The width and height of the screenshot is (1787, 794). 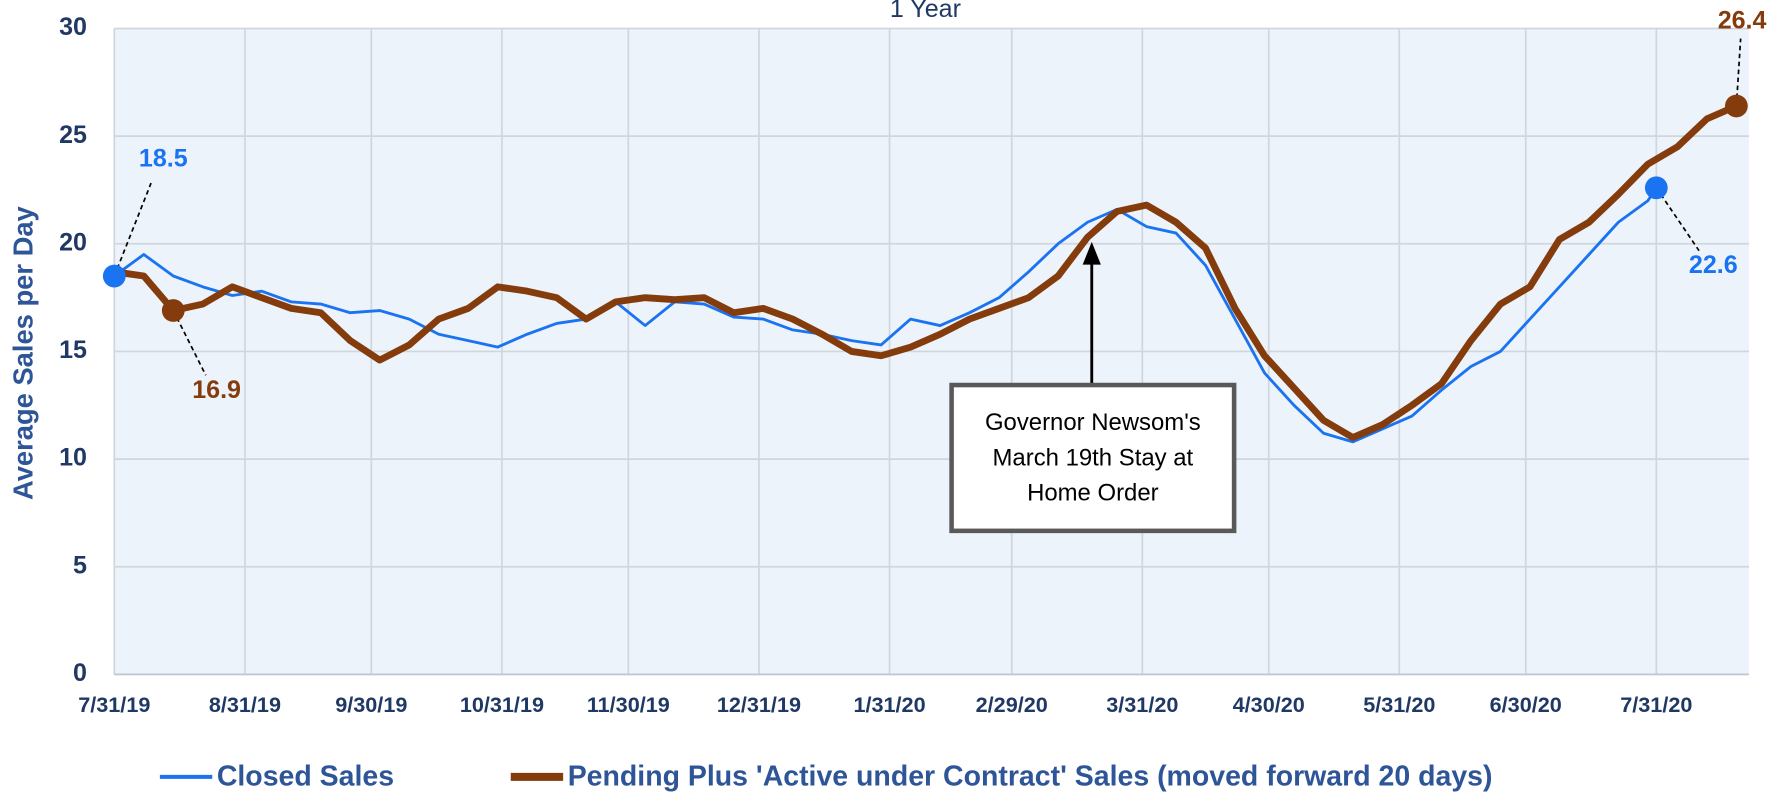 I want to click on data-label: 22.6, so click(x=1713, y=265).